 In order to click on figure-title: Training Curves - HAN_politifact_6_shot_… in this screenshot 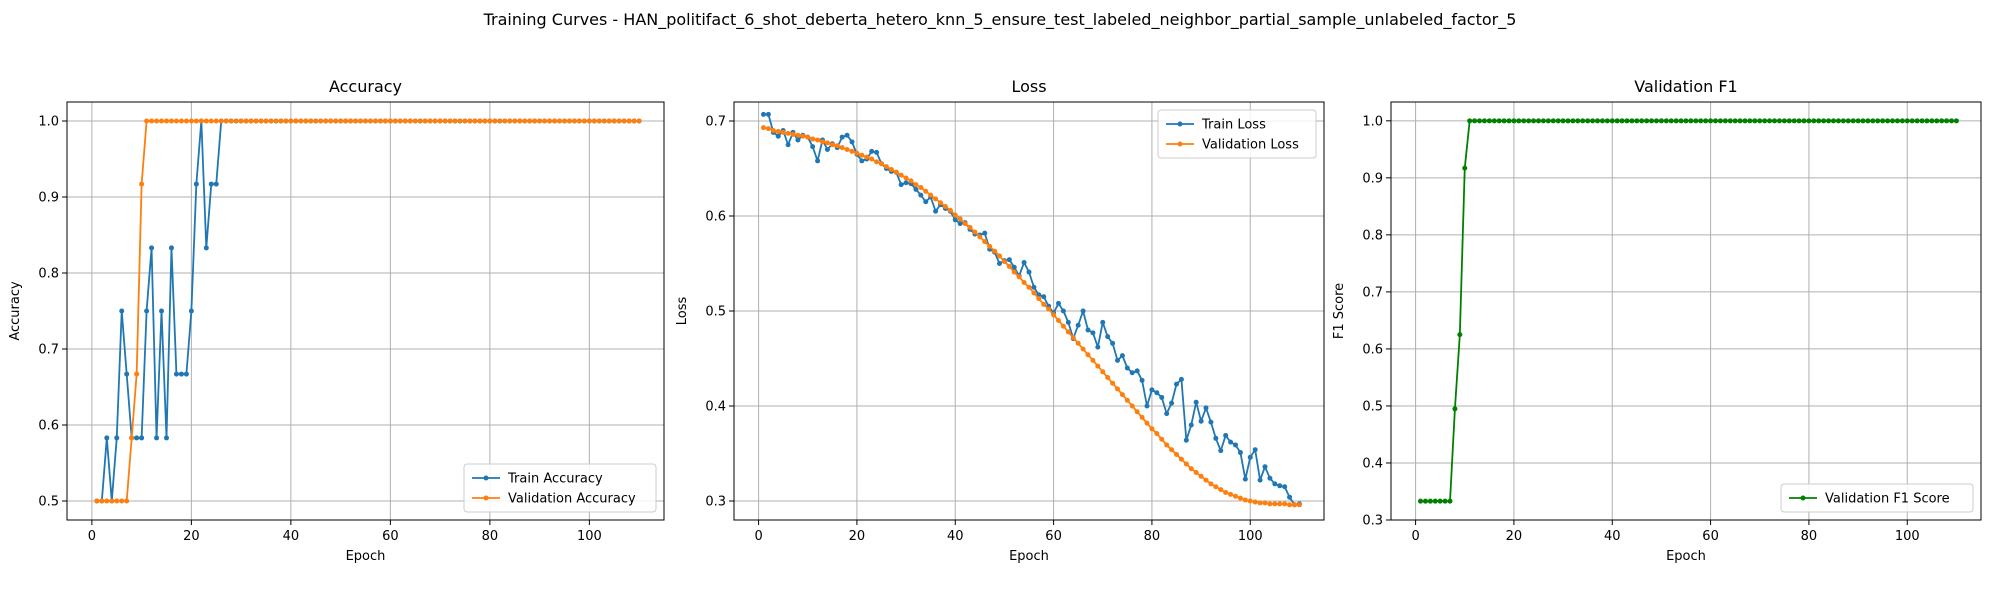, I will do `click(1000, 20)`.